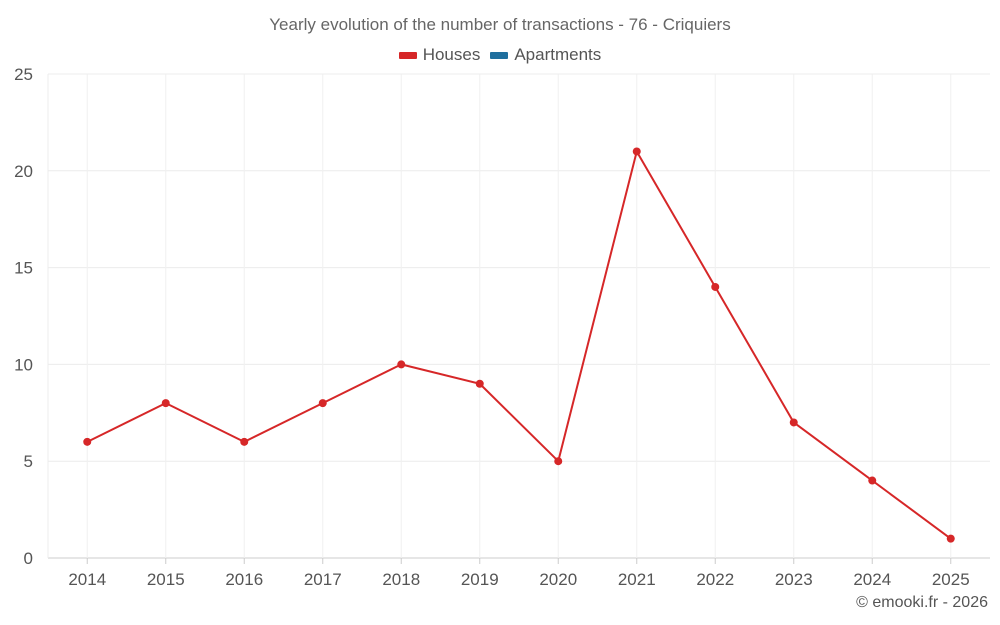  I want to click on legend-swatch-houses, so click(407, 55).